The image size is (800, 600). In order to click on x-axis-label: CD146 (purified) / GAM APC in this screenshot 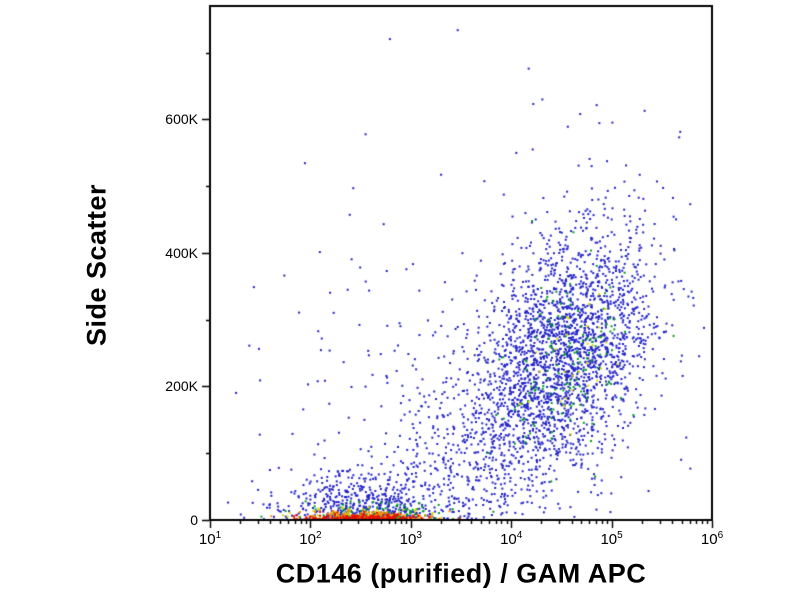, I will do `click(461, 573)`.